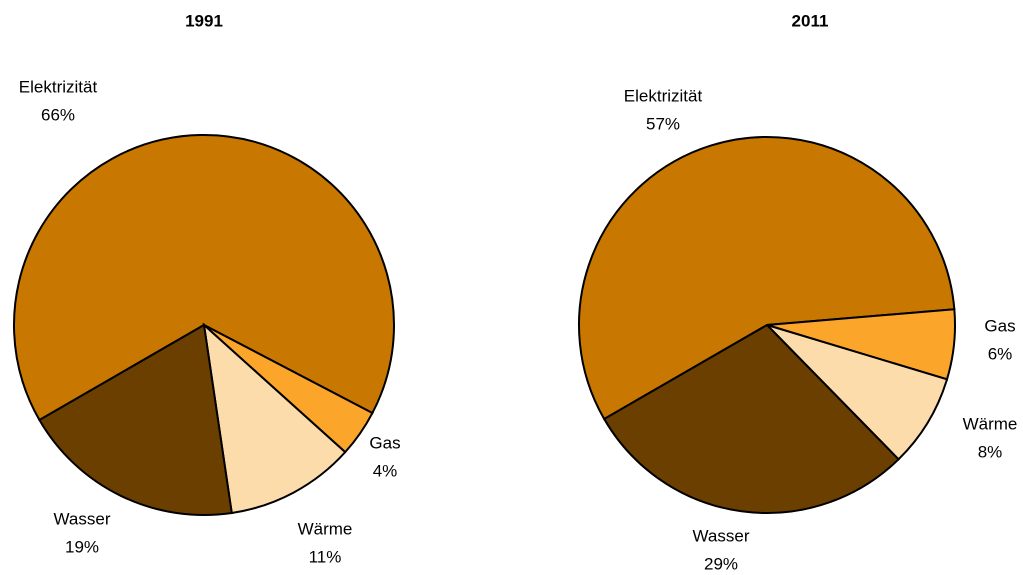 This screenshot has width=1023, height=575. I want to click on value-label: 8%, so click(990, 451).